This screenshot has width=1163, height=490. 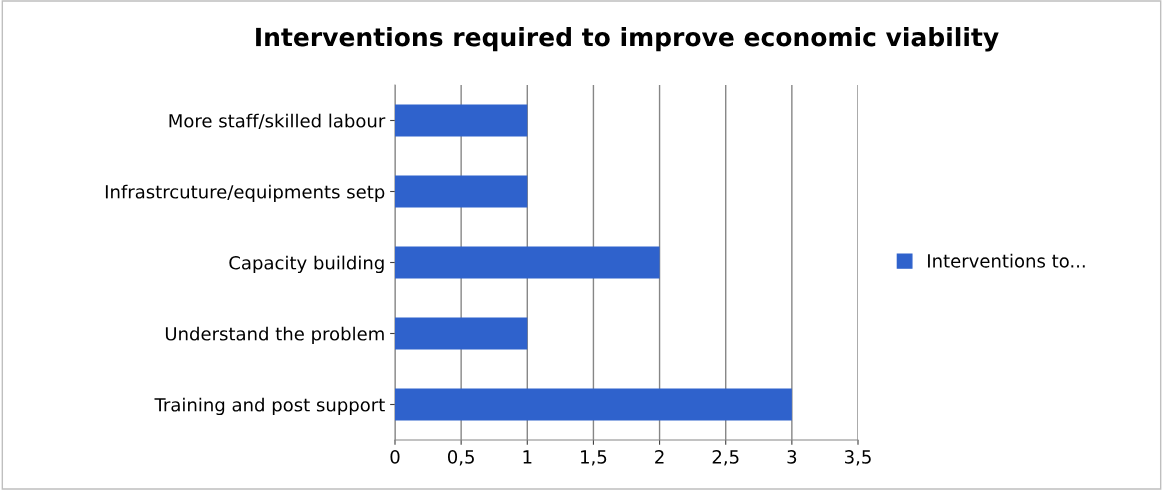 I want to click on x-tick-label: 0,5, so click(x=460, y=458).